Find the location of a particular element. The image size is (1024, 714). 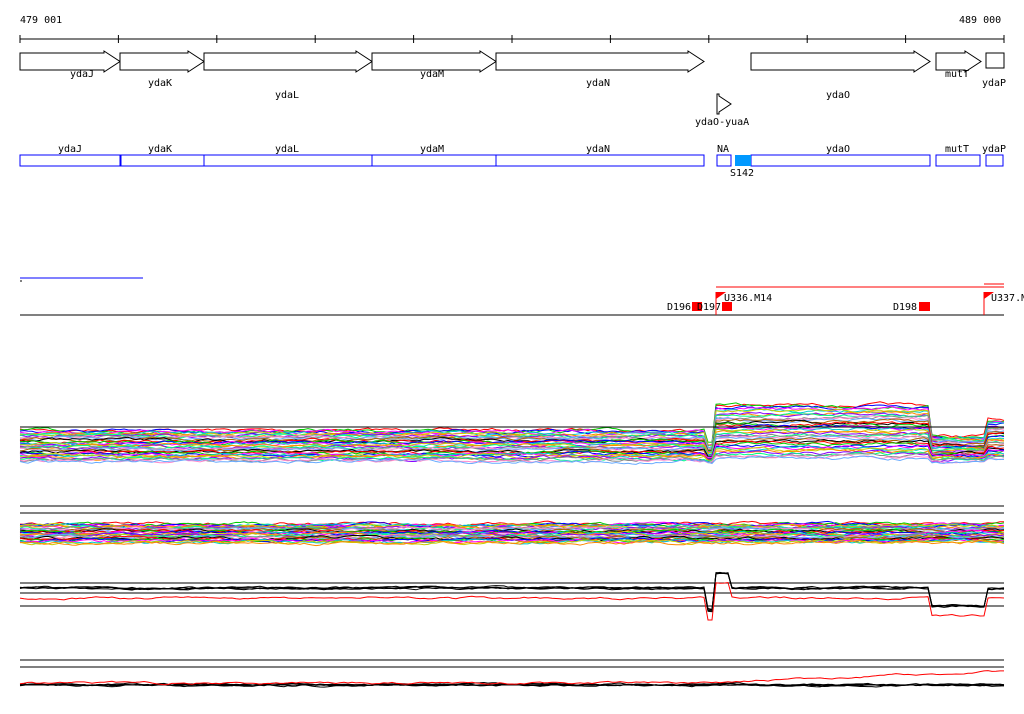

gene-arrow-ydaK is located at coordinates (162, 61).